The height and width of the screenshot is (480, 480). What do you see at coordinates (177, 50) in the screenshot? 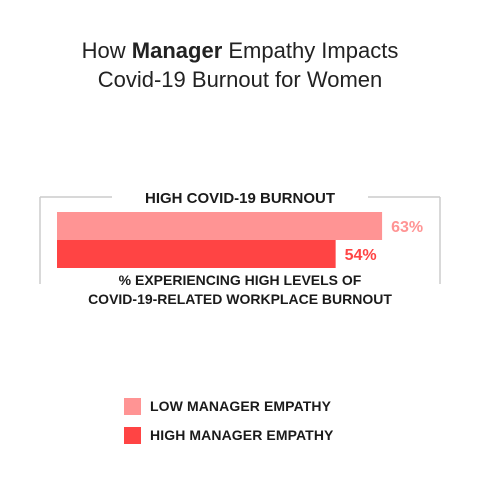
I see `title-bold-word: Manager` at bounding box center [177, 50].